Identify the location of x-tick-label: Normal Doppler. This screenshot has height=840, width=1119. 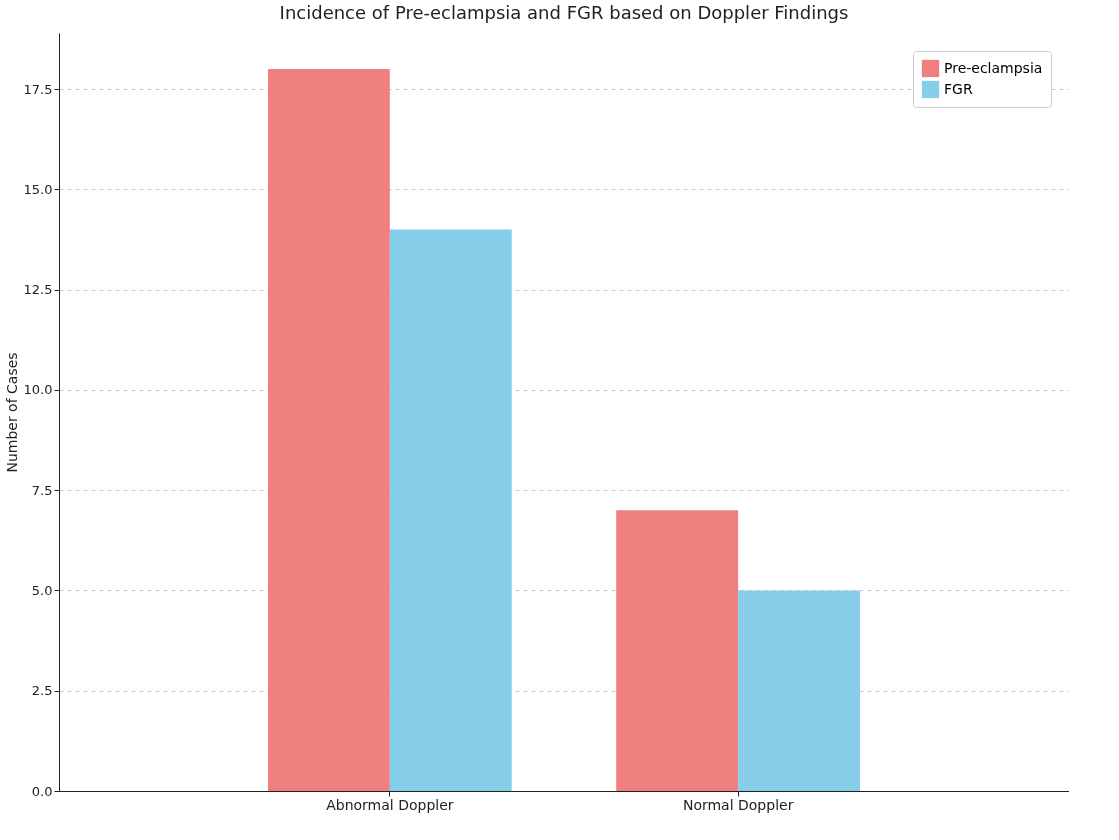
(738, 804).